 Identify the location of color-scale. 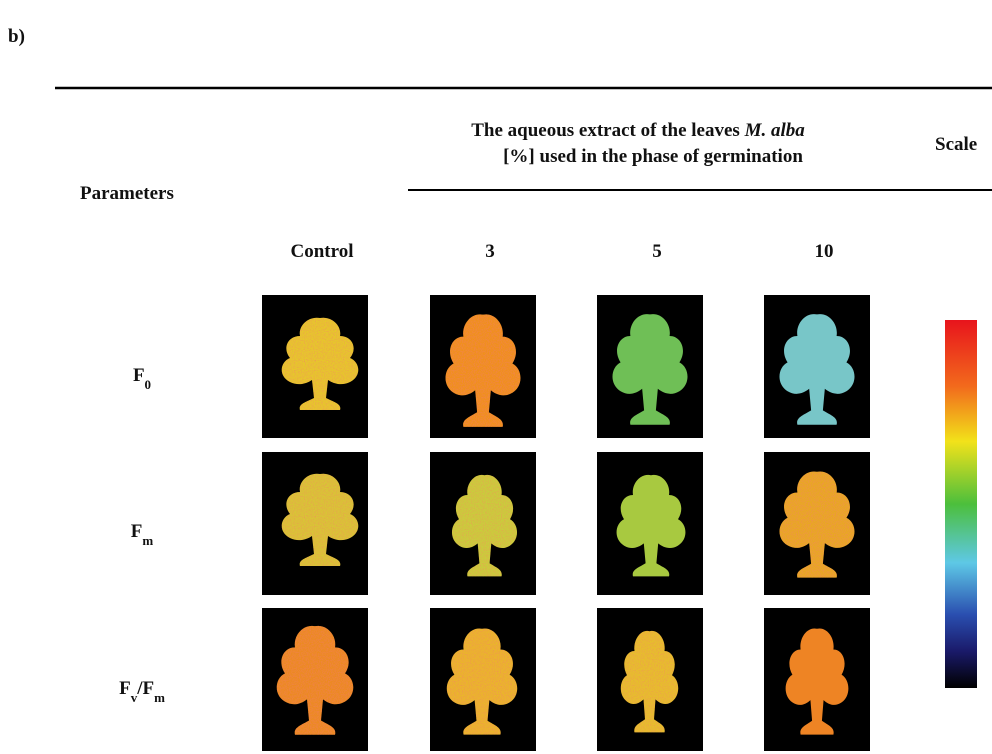
(961, 504).